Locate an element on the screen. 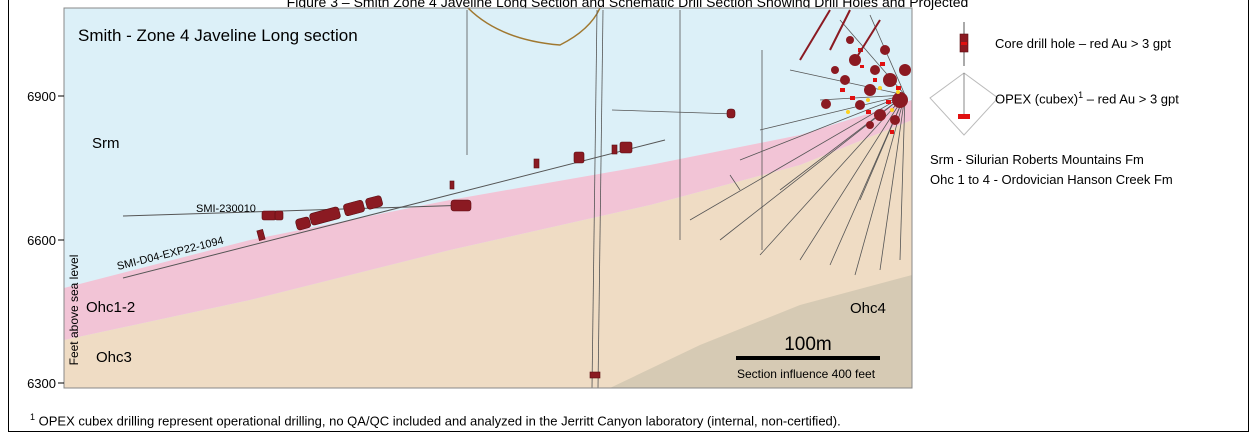  unit-label-ohc12: Ohc1-2 is located at coordinates (110, 307).